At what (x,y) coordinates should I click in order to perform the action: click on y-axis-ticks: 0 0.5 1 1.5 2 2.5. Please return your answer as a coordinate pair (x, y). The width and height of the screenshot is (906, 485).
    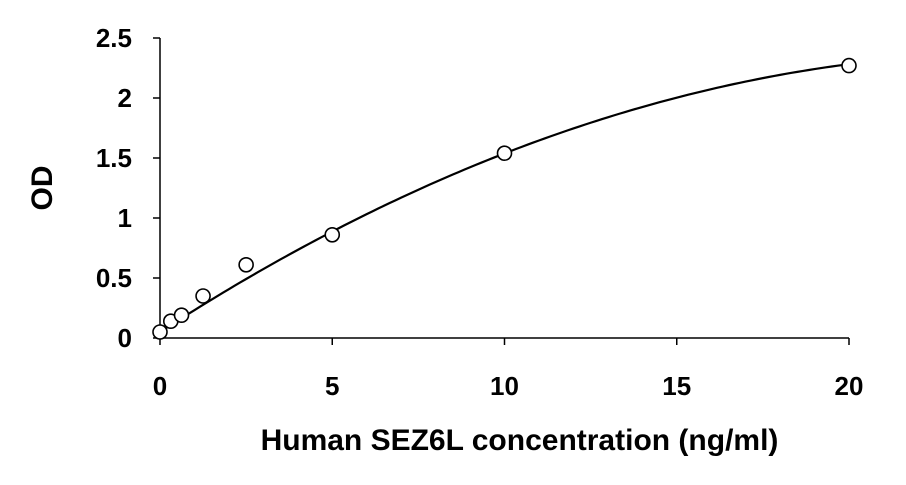
    Looking at the image, I should click on (128, 188).